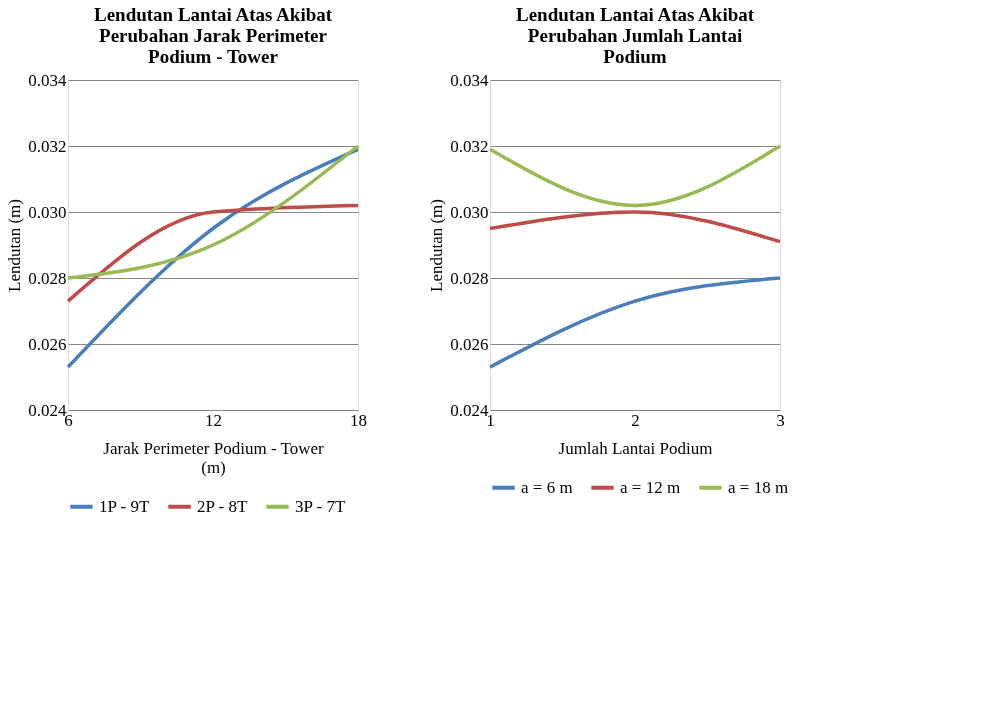  What do you see at coordinates (650, 487) in the screenshot?
I see `legend-label: a = 12 m` at bounding box center [650, 487].